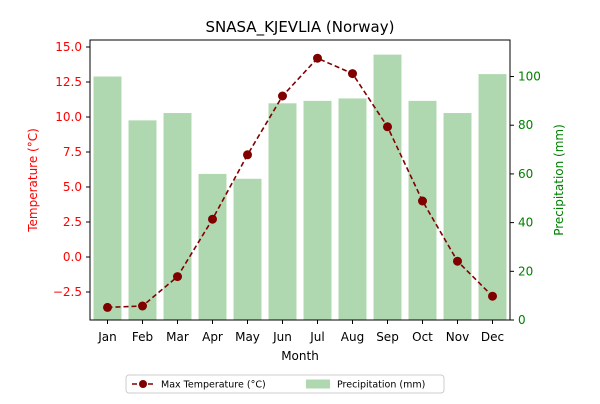 The height and width of the screenshot is (404, 600). I want to click on x-tick-label: Feb, so click(142, 337).